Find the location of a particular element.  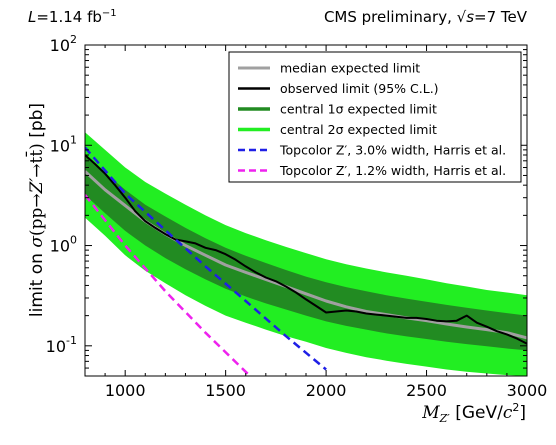

legend-label: central 1σ expected limit is located at coordinates (358, 109).